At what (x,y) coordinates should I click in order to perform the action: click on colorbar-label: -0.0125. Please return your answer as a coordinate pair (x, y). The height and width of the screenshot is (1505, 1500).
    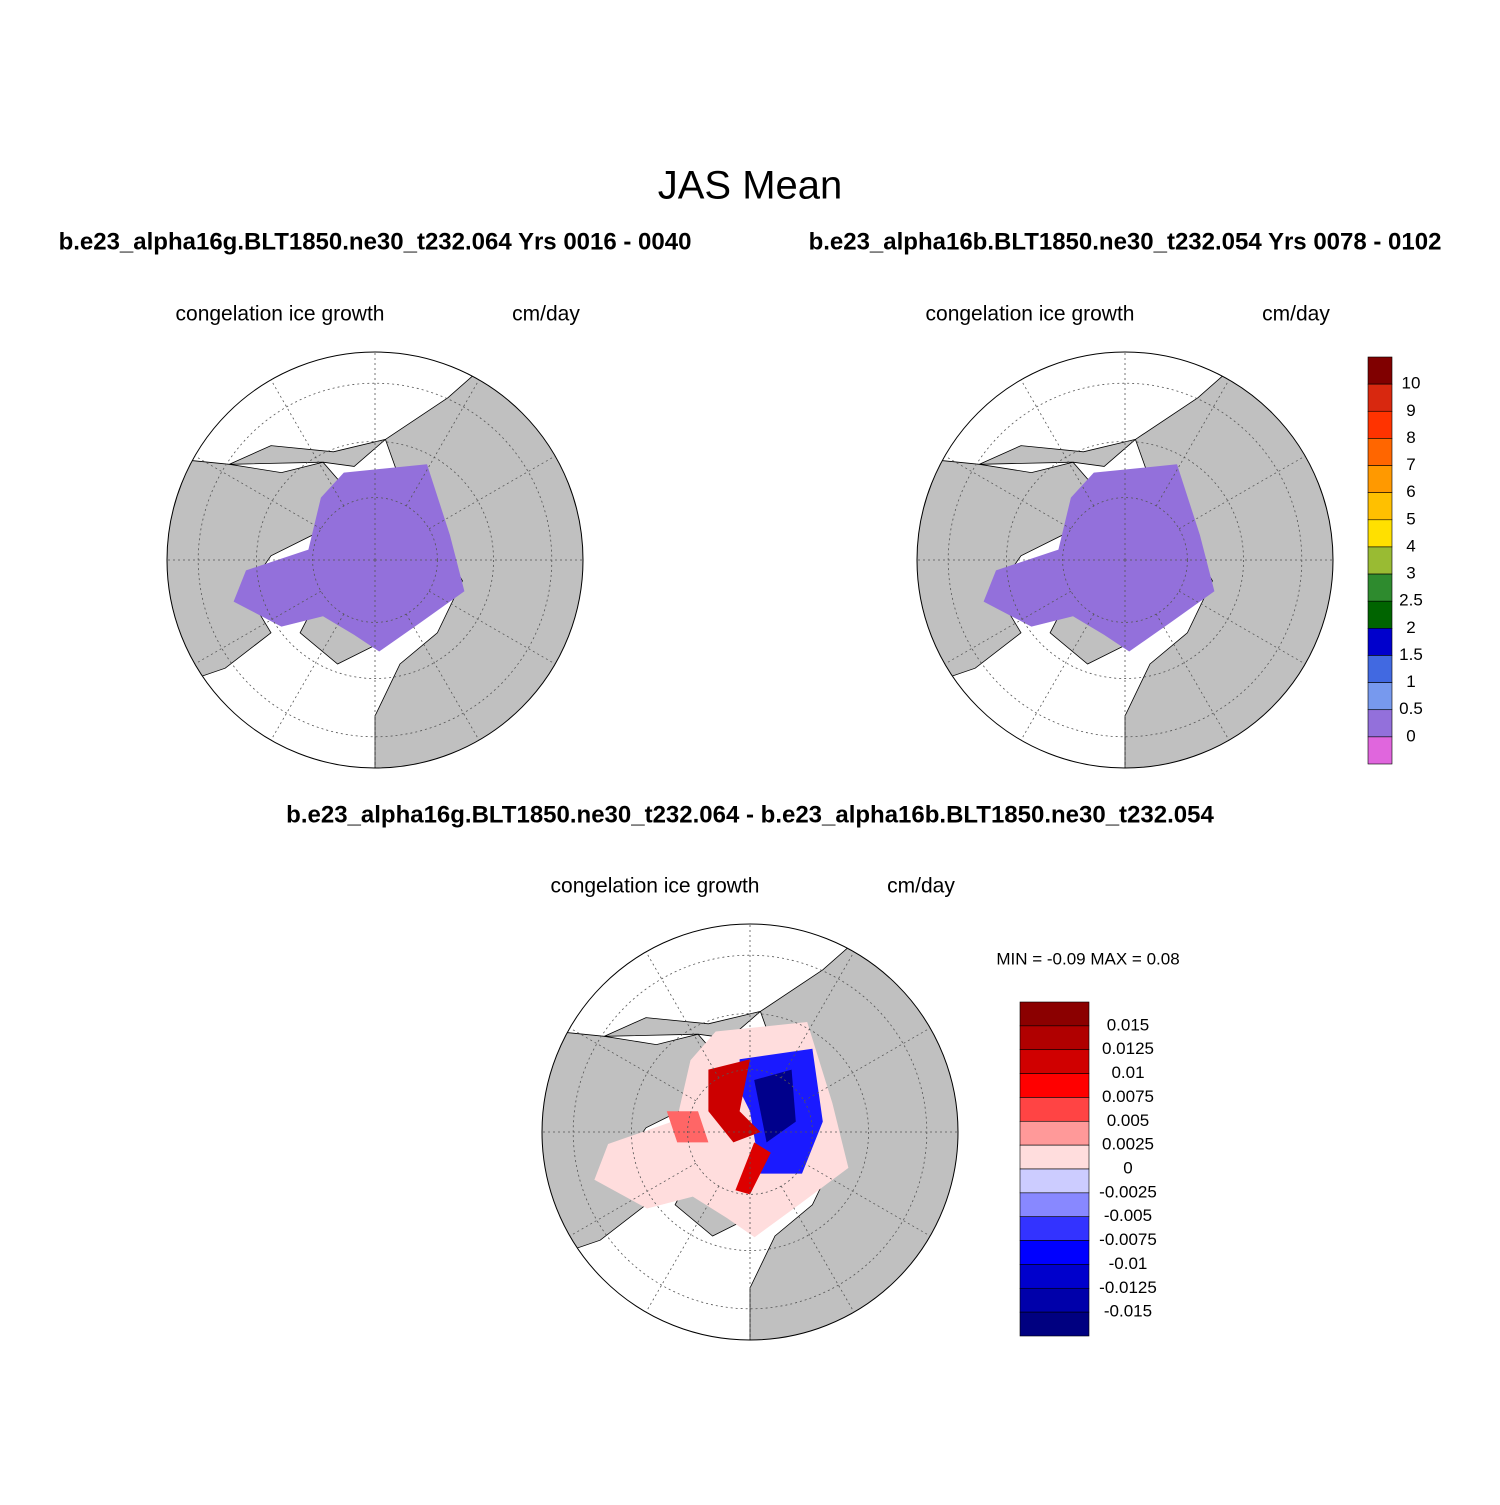
    Looking at the image, I should click on (1128, 1287).